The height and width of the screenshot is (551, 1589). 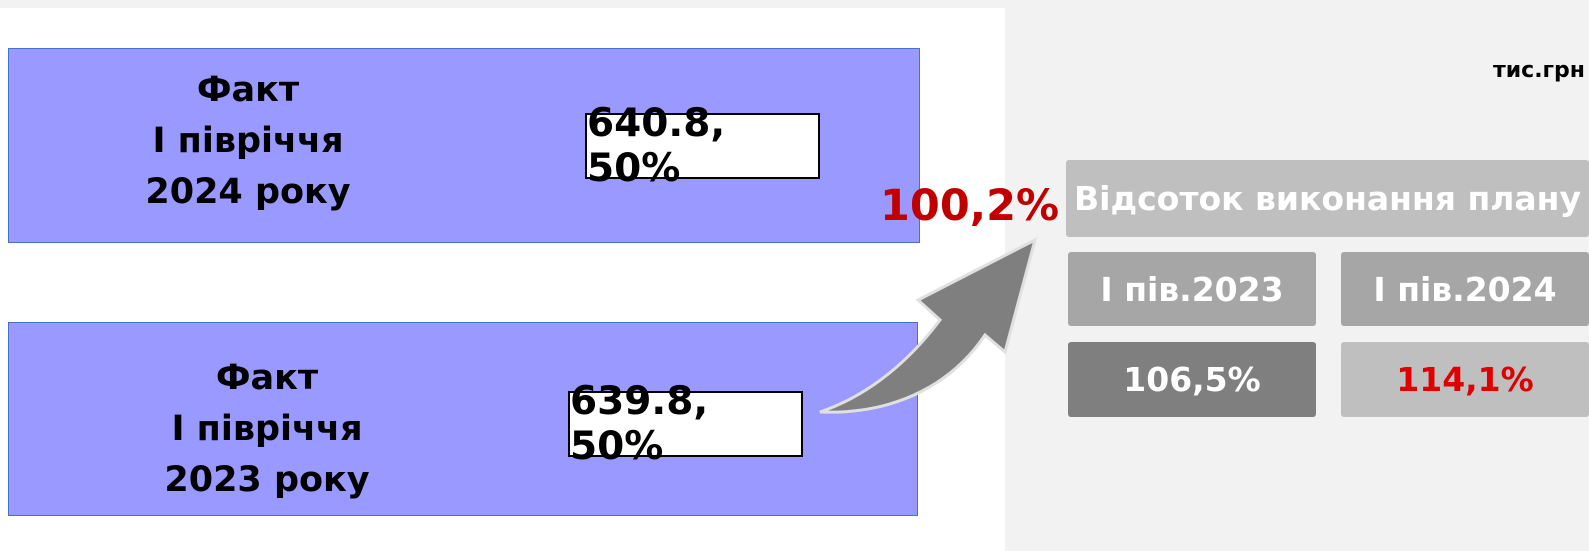 I want to click on column-header: І пів.2023, so click(x=1192, y=289).